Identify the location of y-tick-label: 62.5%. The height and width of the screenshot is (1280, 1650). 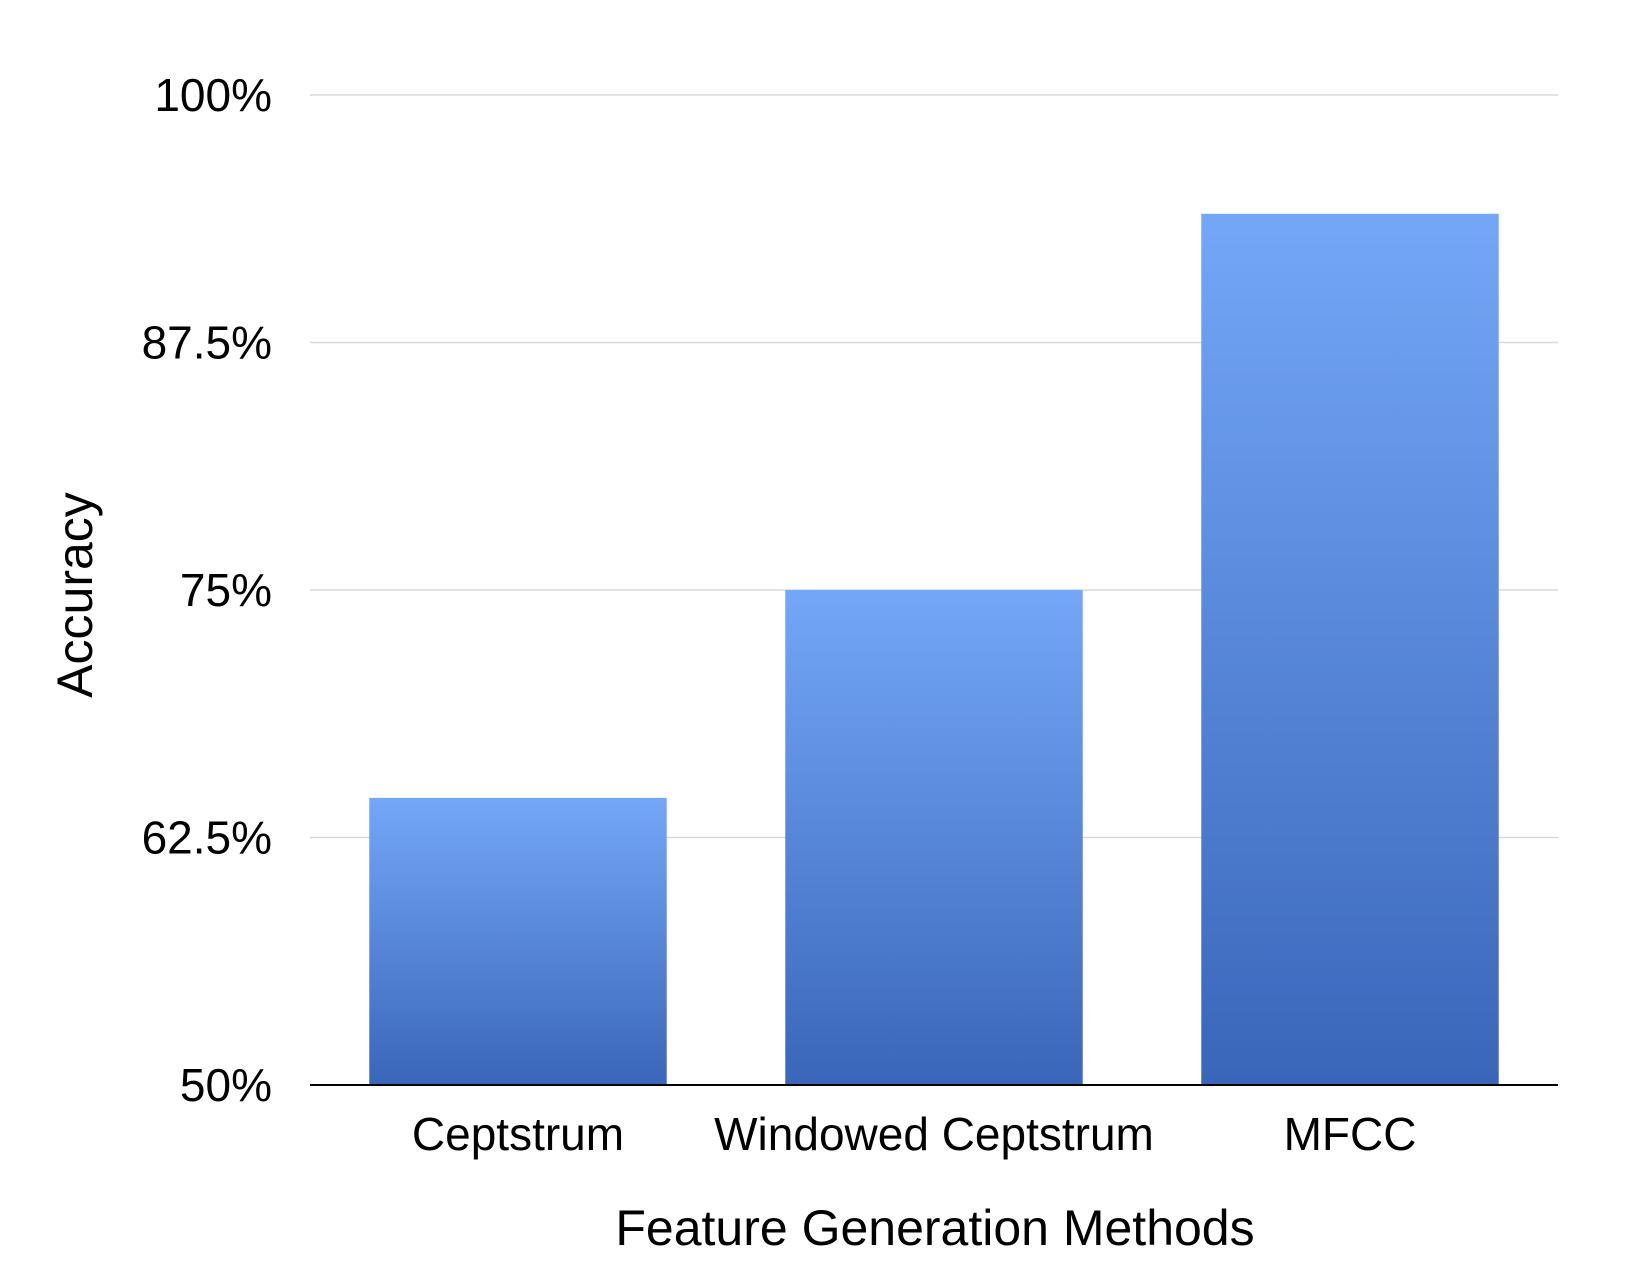
(207, 838).